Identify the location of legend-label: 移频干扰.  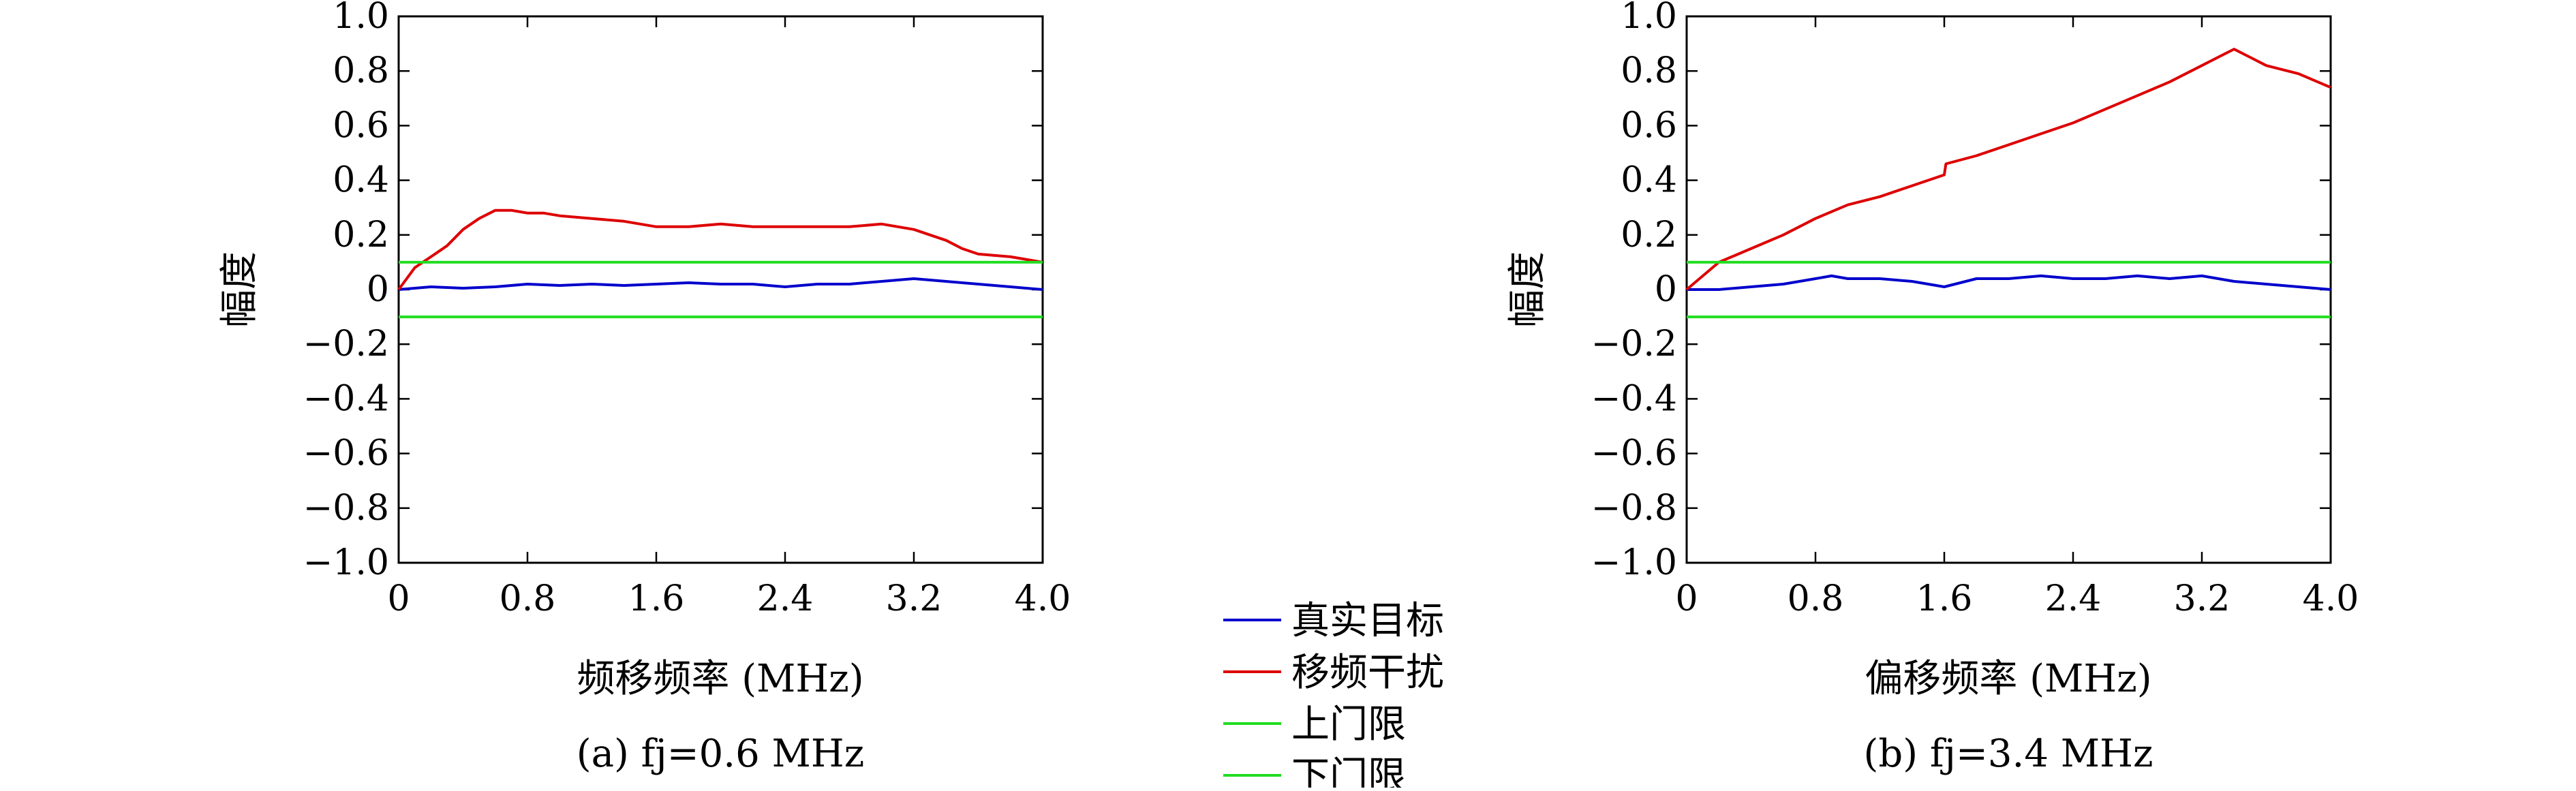
(1367, 673).